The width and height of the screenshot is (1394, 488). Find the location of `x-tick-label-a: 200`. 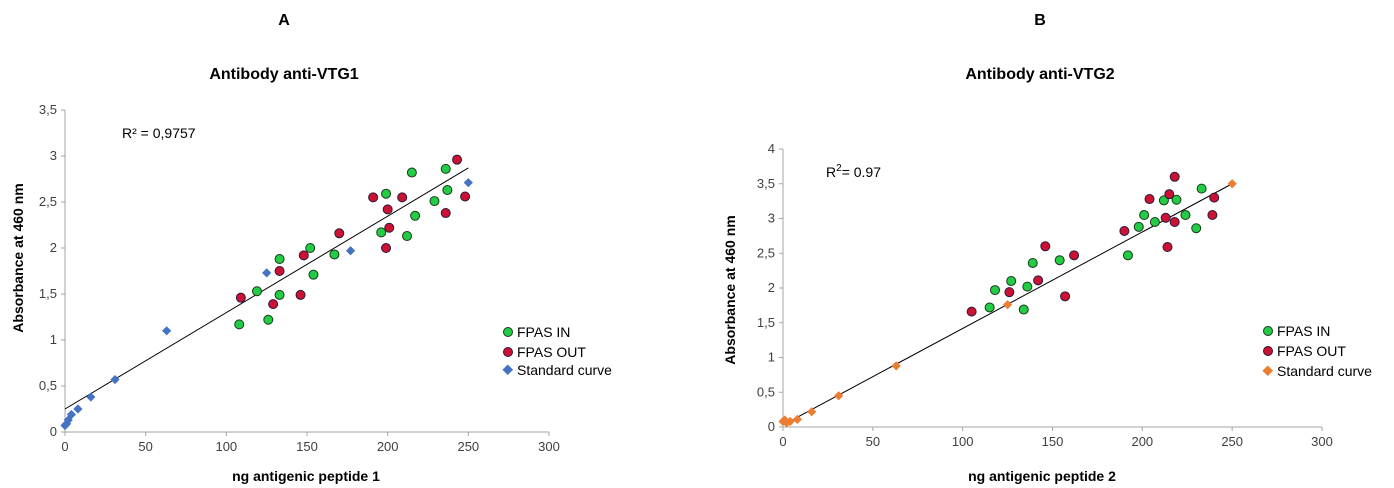

x-tick-label-a: 200 is located at coordinates (388, 446).